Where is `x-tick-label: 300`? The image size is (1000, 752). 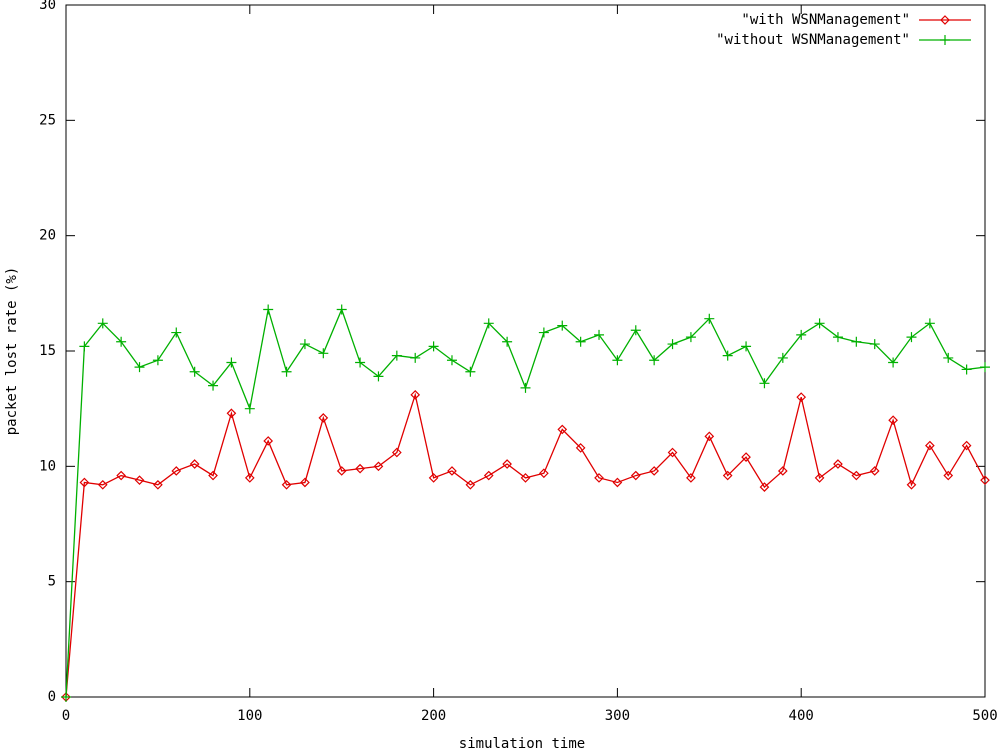
x-tick-label: 300 is located at coordinates (617, 716).